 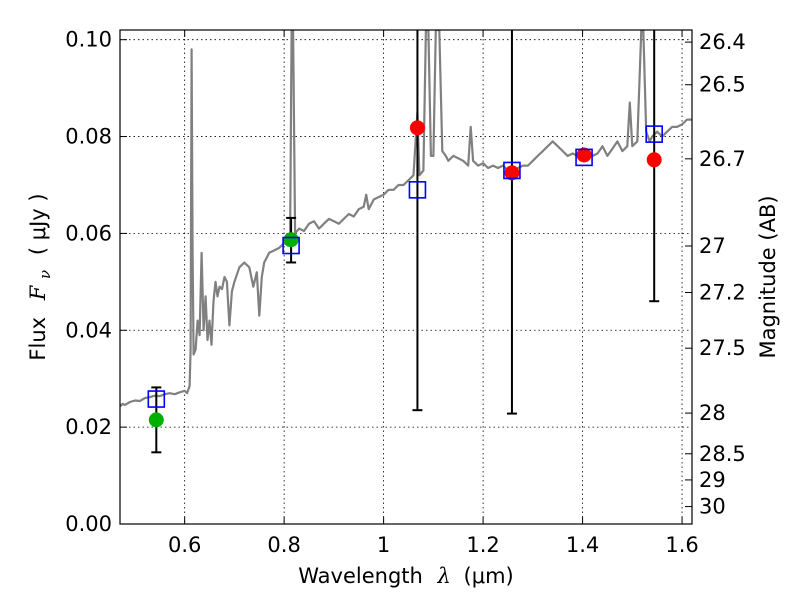 What do you see at coordinates (383, 545) in the screenshot?
I see `x-tick-label-2: 1` at bounding box center [383, 545].